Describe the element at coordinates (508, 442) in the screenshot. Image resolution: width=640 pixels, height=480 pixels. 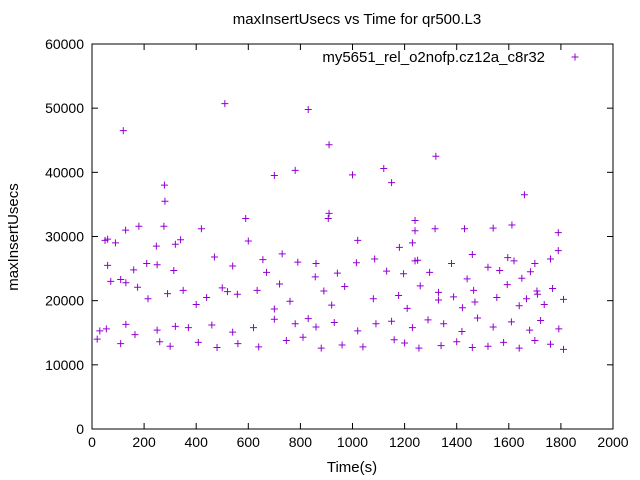
I see `x-tick-label: 1600` at that location.